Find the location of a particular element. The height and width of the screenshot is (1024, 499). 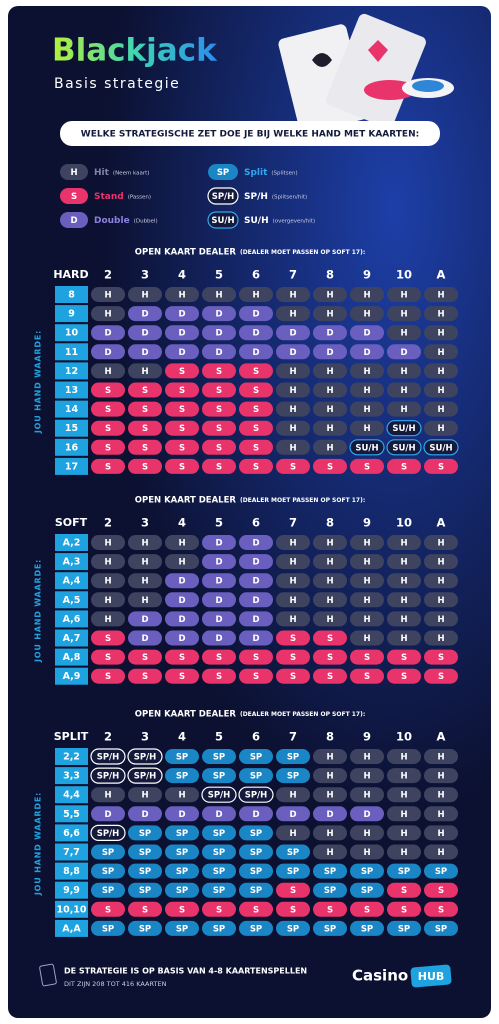

row-label: A,4 is located at coordinates (72, 581).